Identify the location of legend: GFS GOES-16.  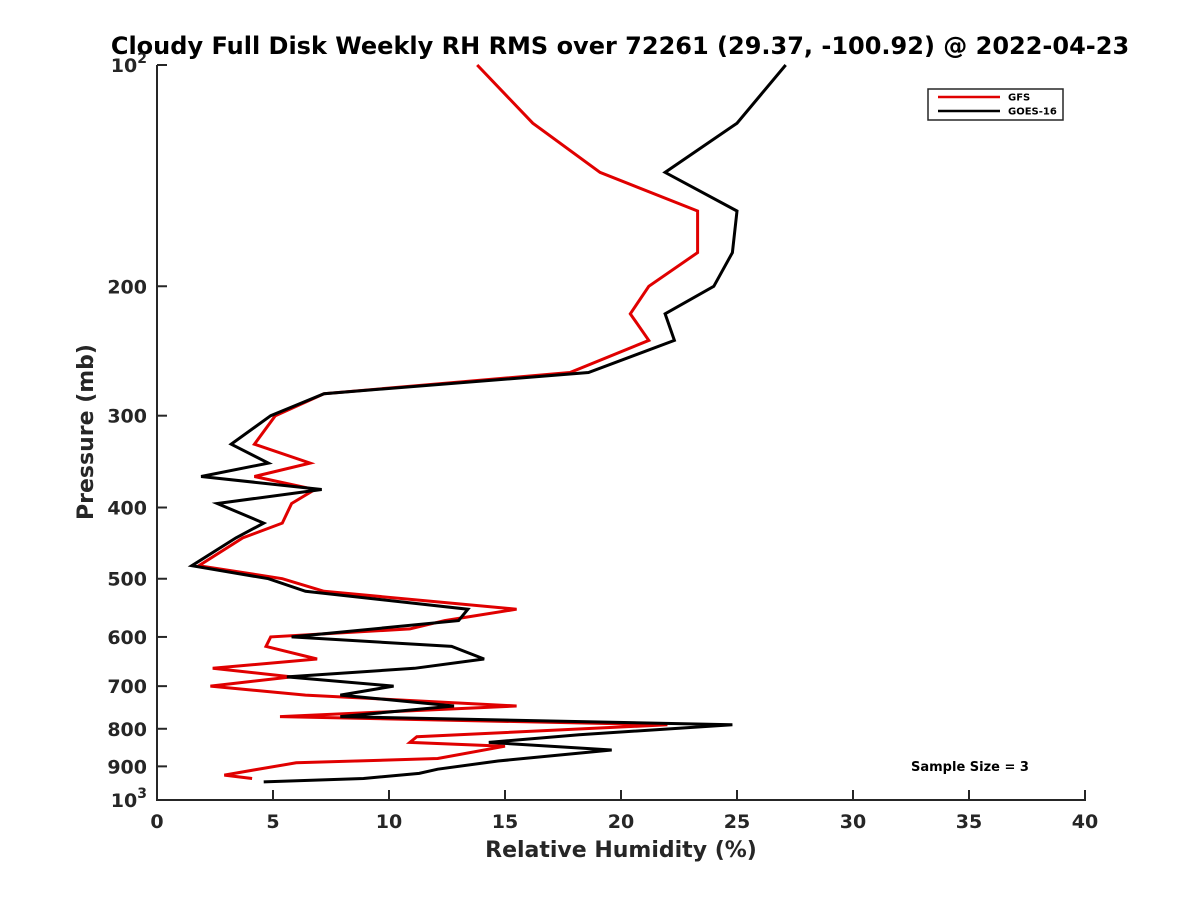
(995, 104).